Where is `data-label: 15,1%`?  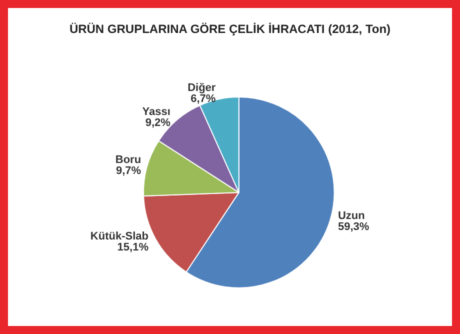
data-label: 15,1% is located at coordinates (133, 248).